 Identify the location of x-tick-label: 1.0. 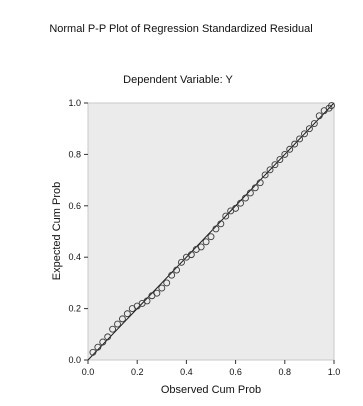
(334, 372).